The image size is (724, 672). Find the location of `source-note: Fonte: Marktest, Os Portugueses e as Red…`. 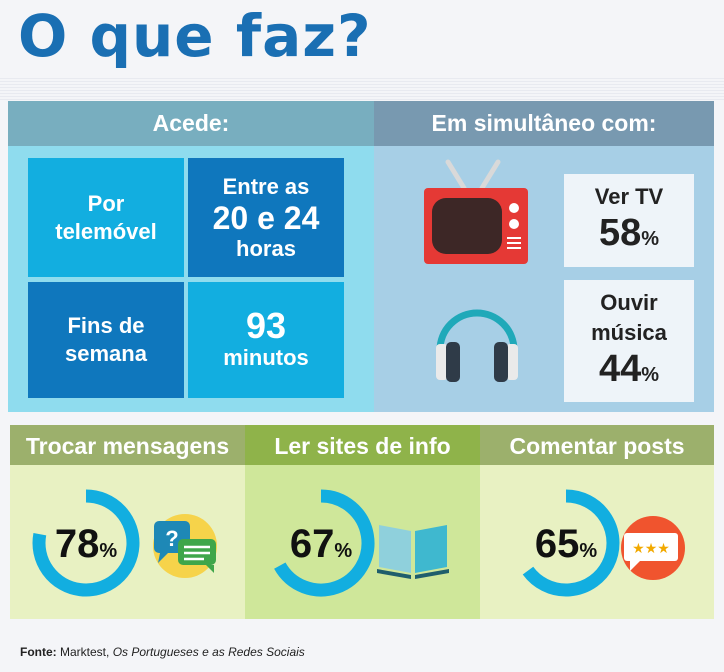

source-note: Fonte: Marktest, Os Portugueses e as Red… is located at coordinates (162, 652).